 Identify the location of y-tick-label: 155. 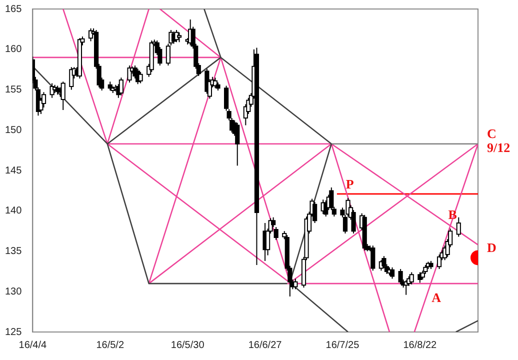
(13, 90).